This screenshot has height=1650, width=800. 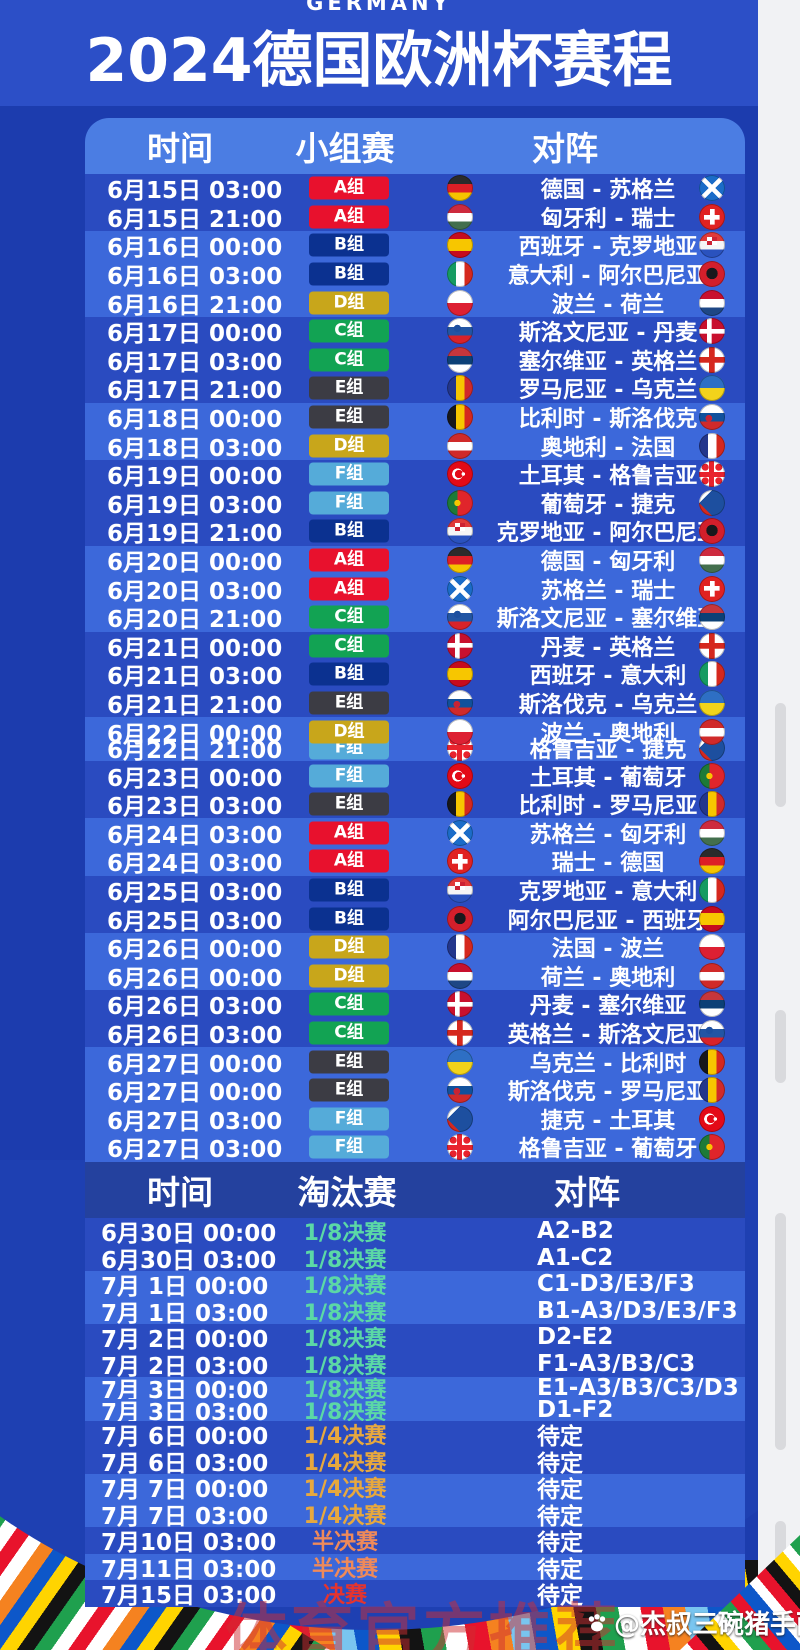 I want to click on match-teams: 西班牙 - 克罗地亚, so click(x=608, y=248).